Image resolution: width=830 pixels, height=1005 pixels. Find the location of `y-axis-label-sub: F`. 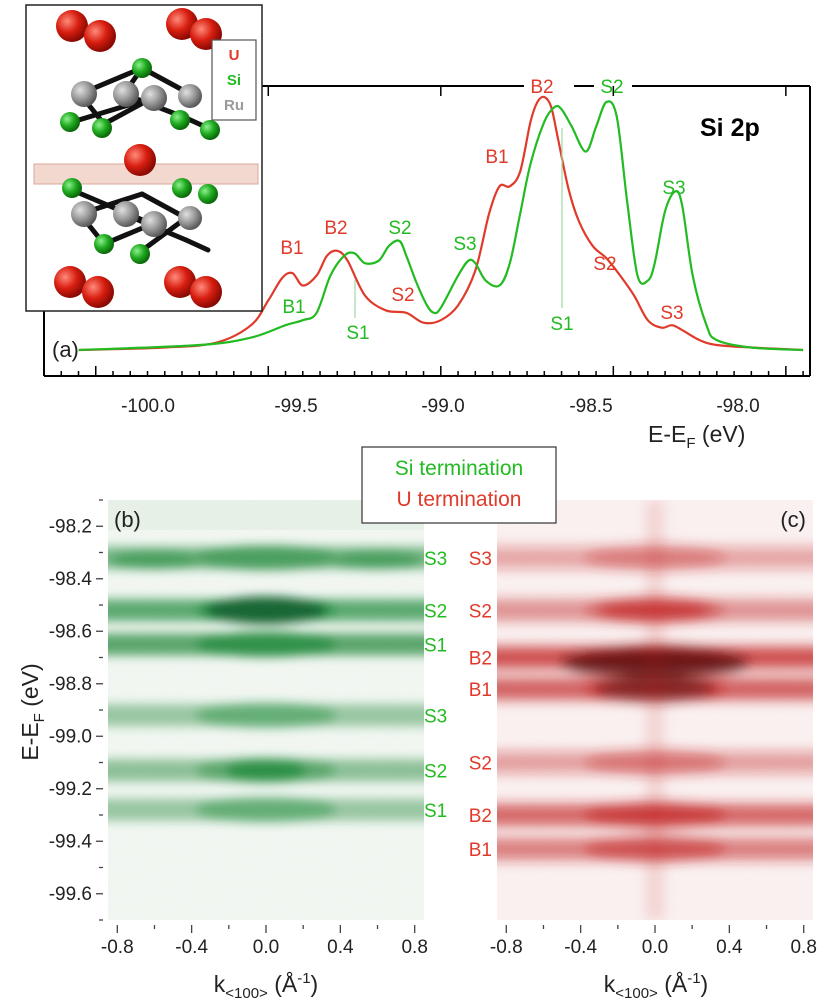

y-axis-label-sub: F is located at coordinates (39, 717).